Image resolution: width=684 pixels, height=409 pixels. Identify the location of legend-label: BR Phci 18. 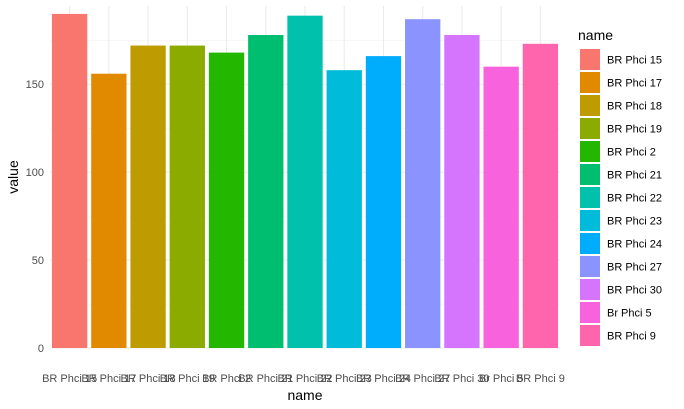
(634, 107).